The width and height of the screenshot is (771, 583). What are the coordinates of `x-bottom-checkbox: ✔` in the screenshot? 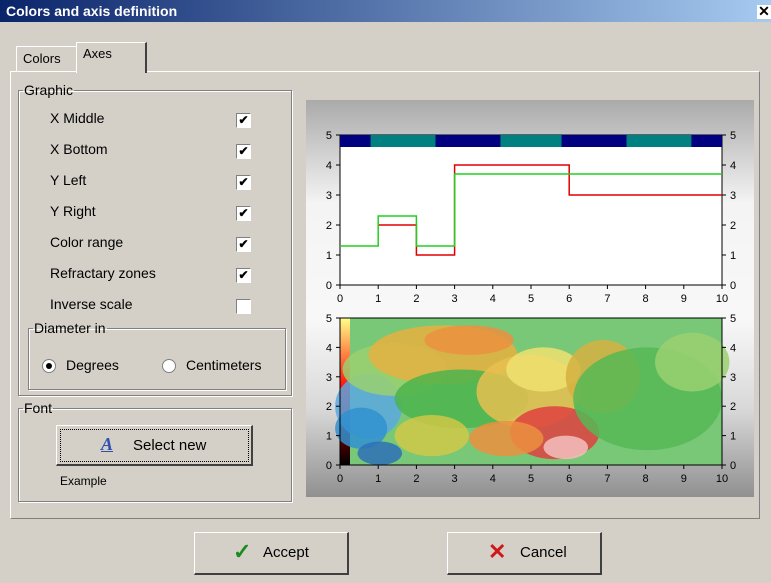 It's located at (243, 151).